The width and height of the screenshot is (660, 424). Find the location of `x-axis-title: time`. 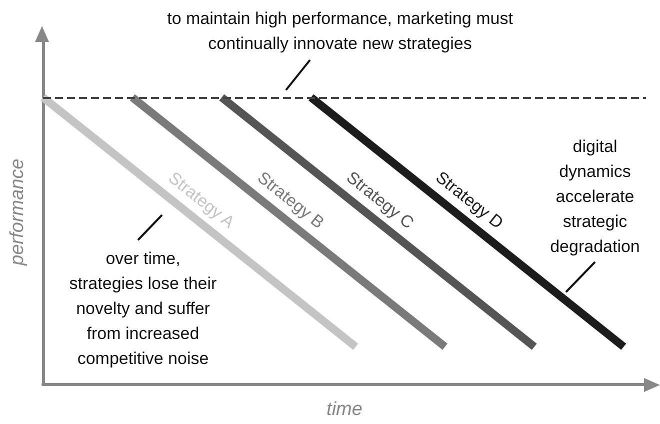

x-axis-title: time is located at coordinates (344, 409).